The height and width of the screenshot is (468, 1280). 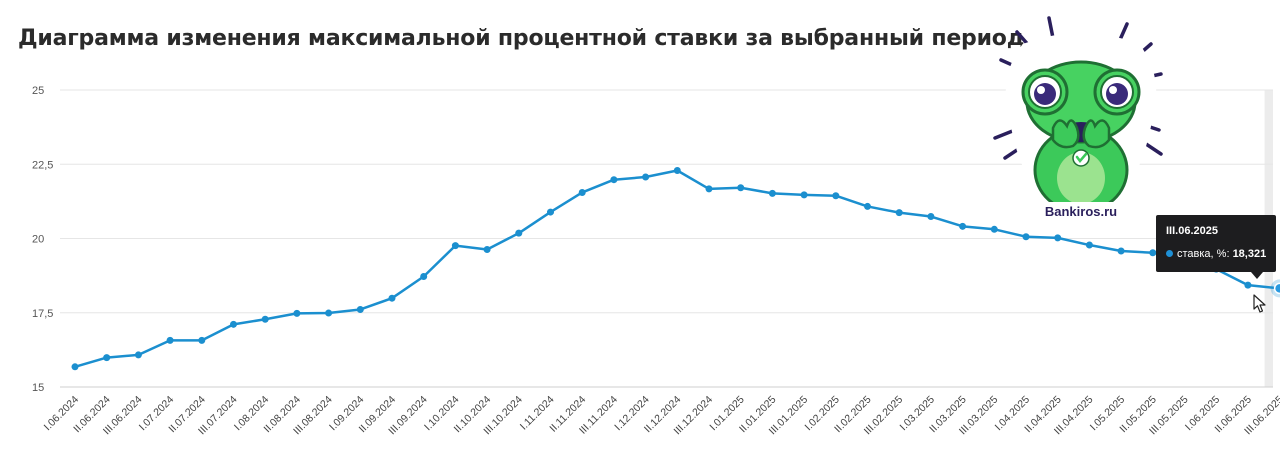 I want to click on y-tick-label: 15, so click(x=38, y=388).